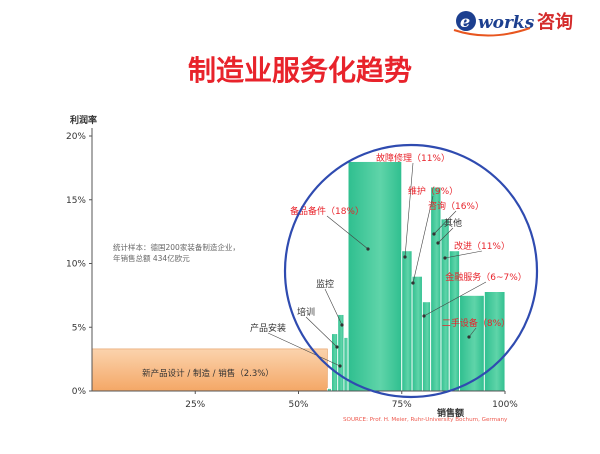 The width and height of the screenshot is (600, 454). I want to click on segment-label: 培训, so click(306, 312).